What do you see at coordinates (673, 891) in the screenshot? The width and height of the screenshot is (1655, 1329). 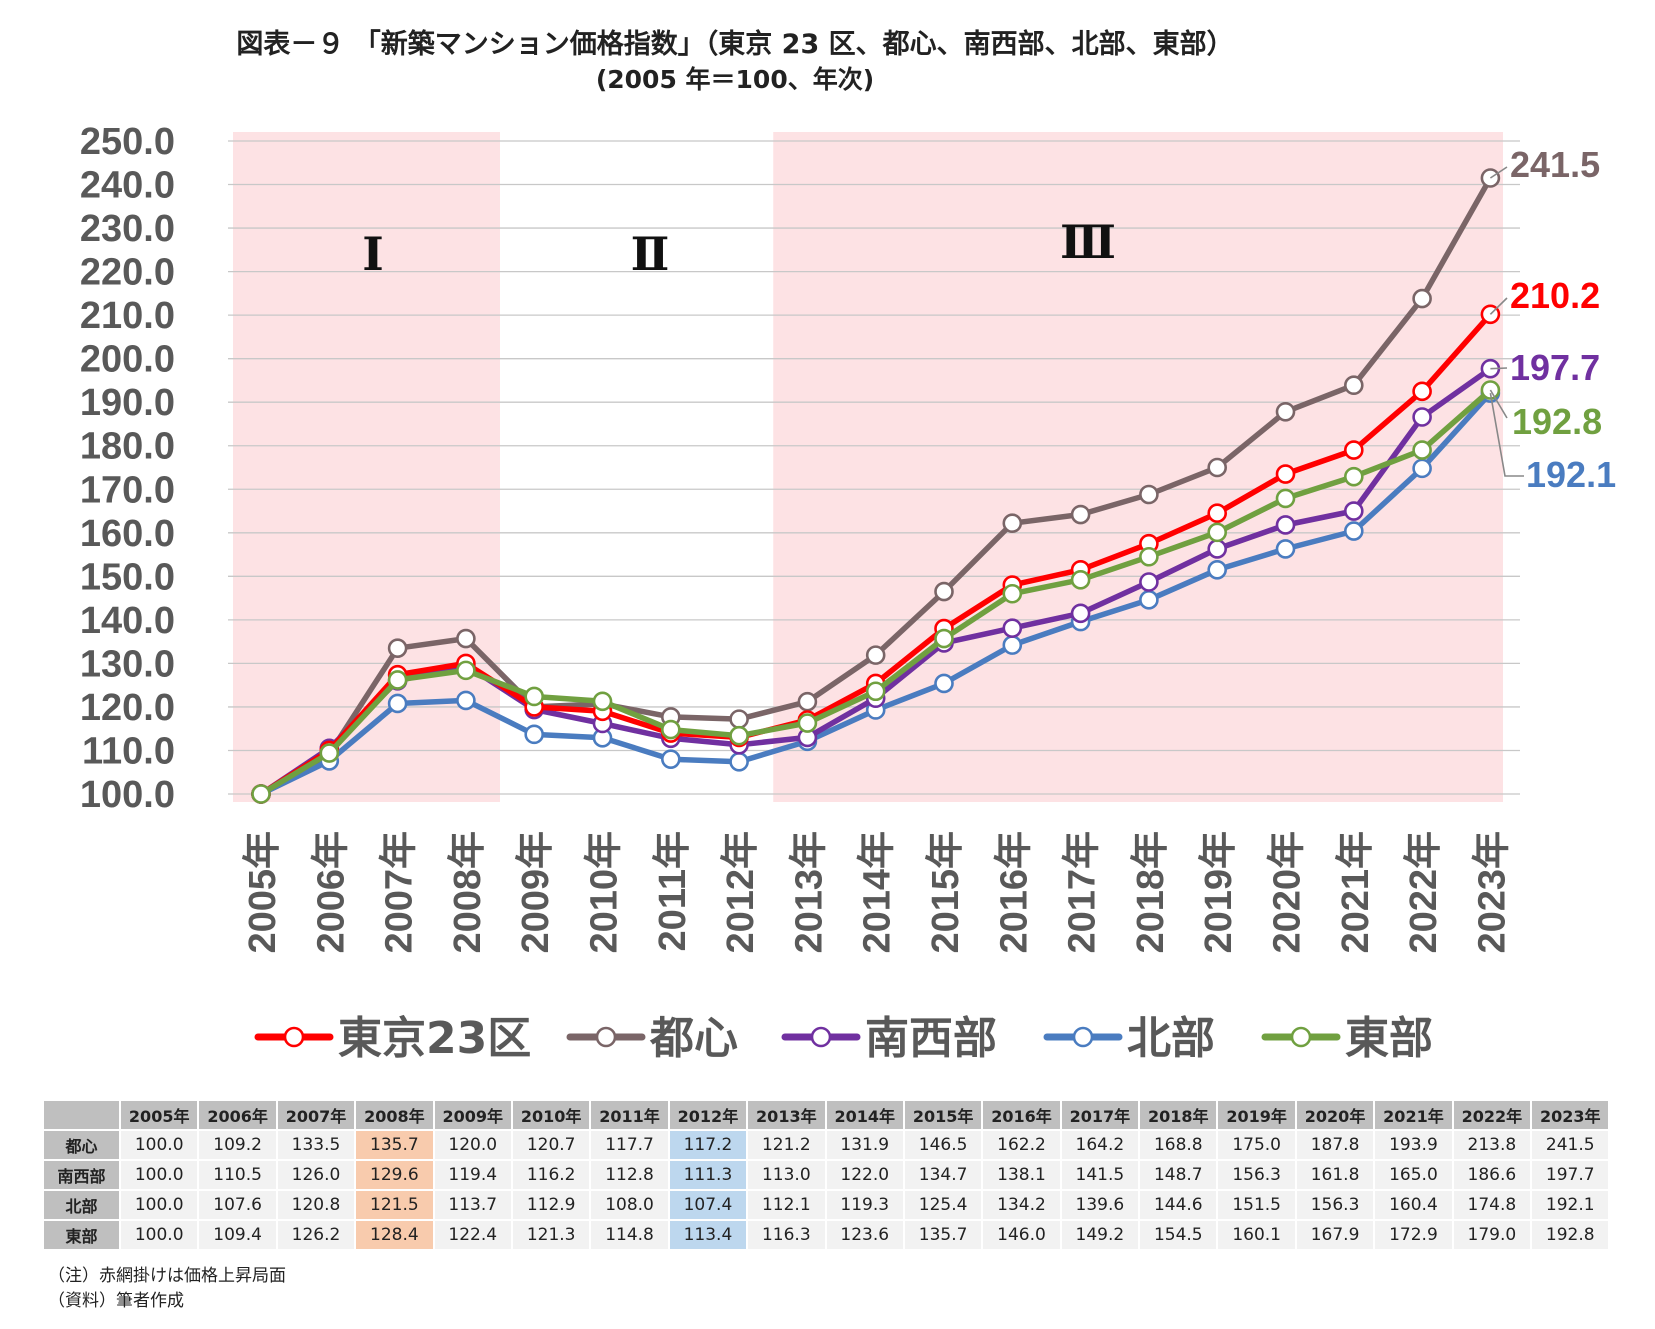 I see `x-tick-label: 2011年` at bounding box center [673, 891].